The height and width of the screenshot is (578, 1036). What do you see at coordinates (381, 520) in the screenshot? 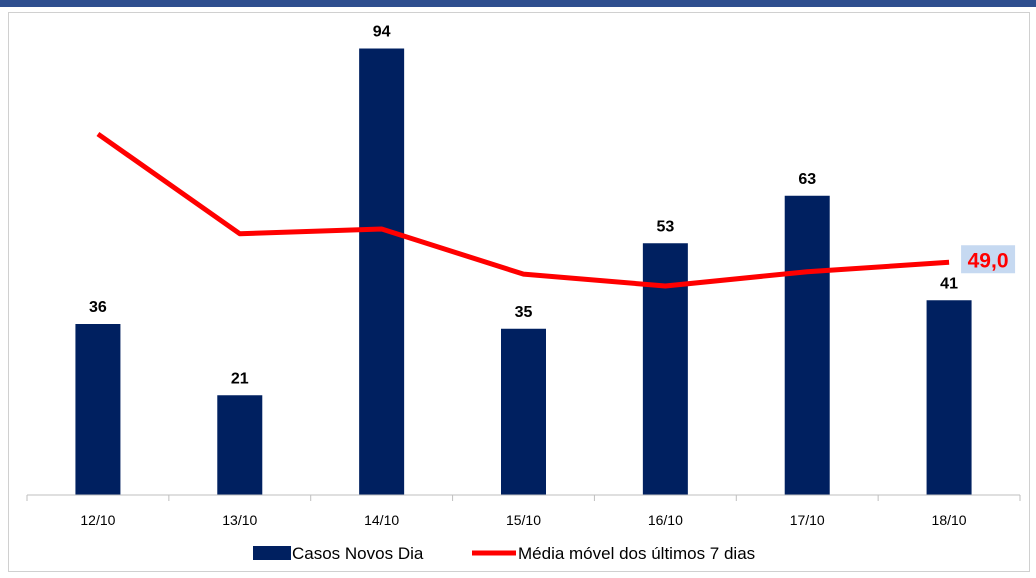
I see `x-tick-label: 14/10` at bounding box center [381, 520].